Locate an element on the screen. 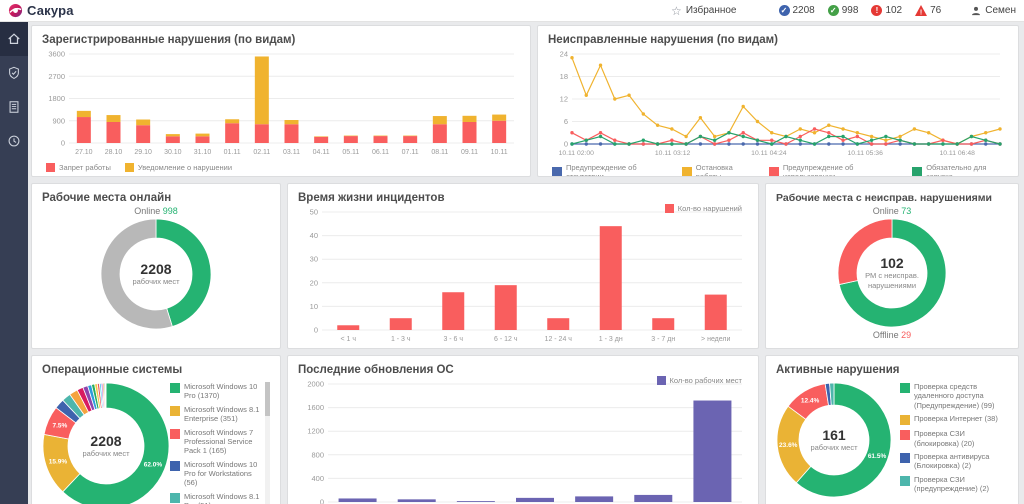 The width and height of the screenshot is (1024, 504). legend-scrollbar is located at coordinates (267, 443).